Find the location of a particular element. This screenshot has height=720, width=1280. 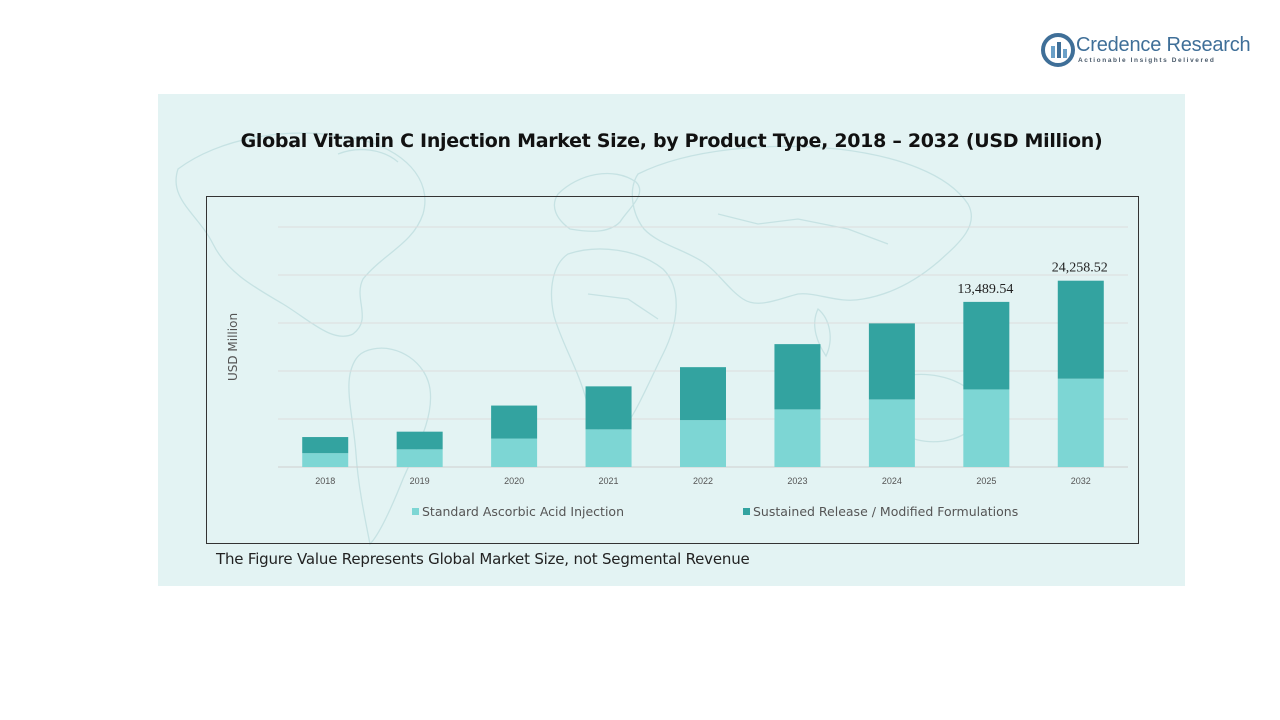

bar-sustained-2025 is located at coordinates (986, 345).